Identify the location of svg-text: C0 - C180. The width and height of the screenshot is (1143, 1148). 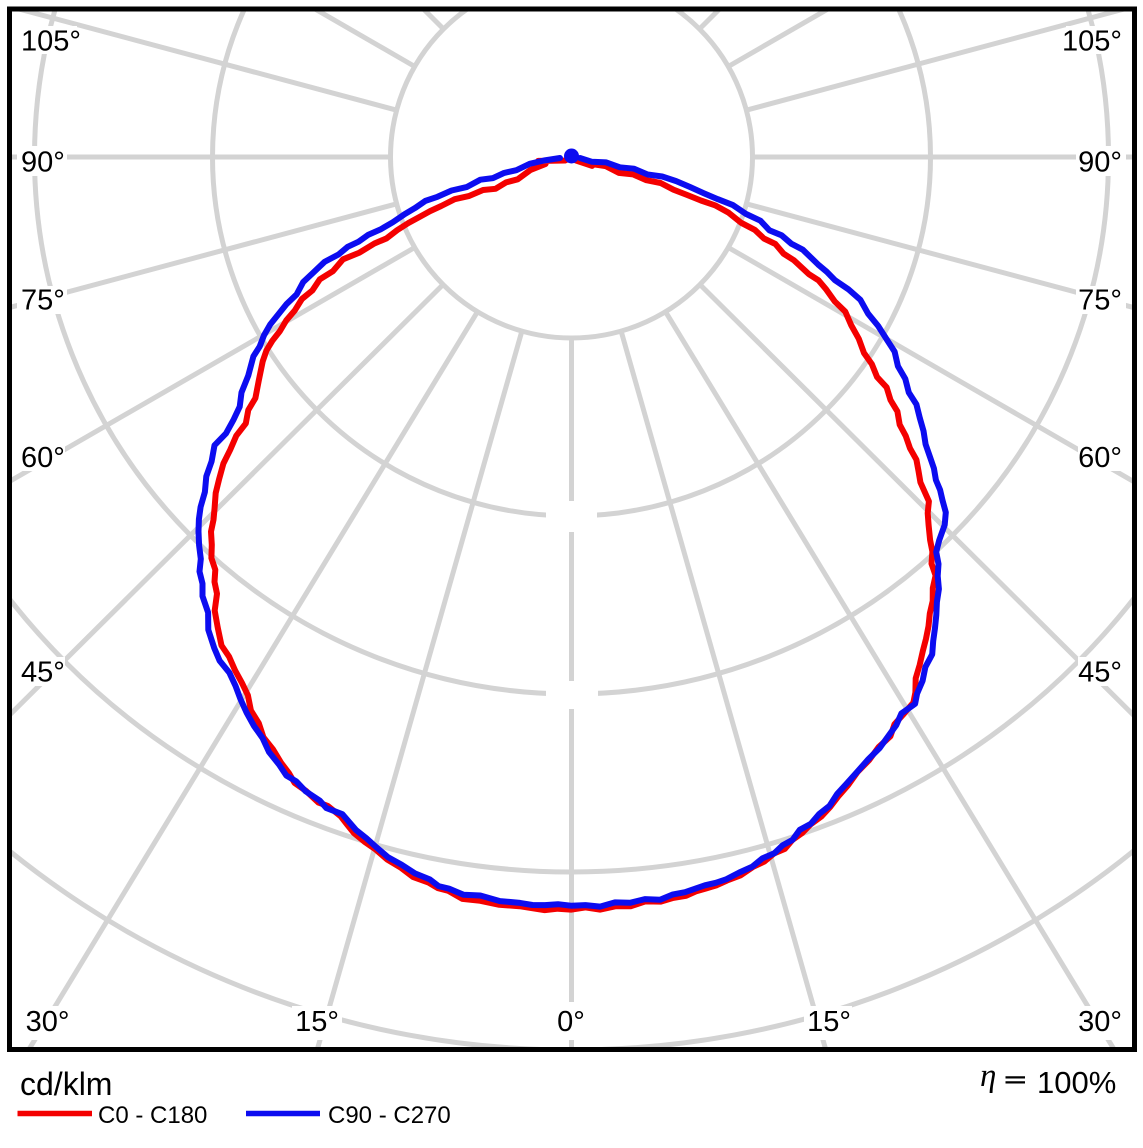
(152, 1115).